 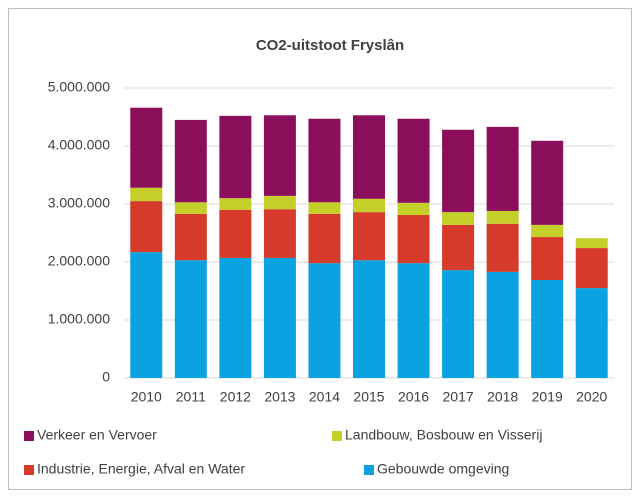 What do you see at coordinates (330, 45) in the screenshot?
I see `chart-title: CO2-uitstoot Fryslân` at bounding box center [330, 45].